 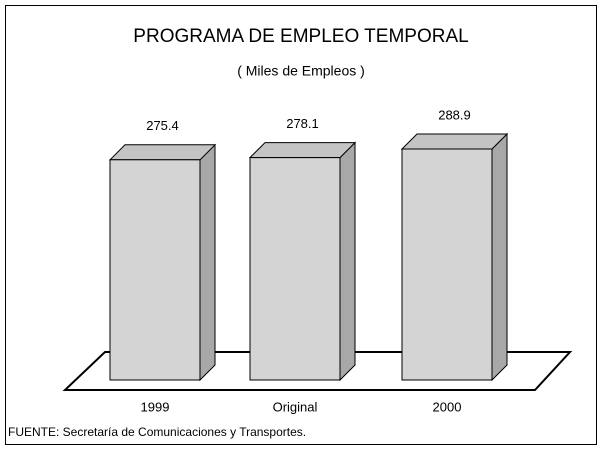 I want to click on value-label: 278.1, so click(x=302, y=123).